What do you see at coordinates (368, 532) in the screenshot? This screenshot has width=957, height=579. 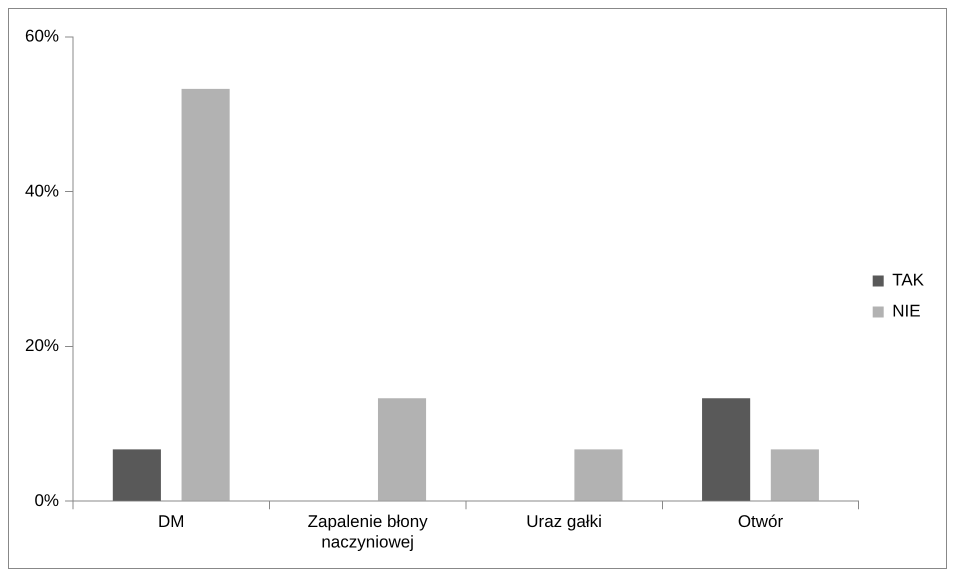 I see `x-tick-label: Zapalenie błony naczyniowej` at bounding box center [368, 532].